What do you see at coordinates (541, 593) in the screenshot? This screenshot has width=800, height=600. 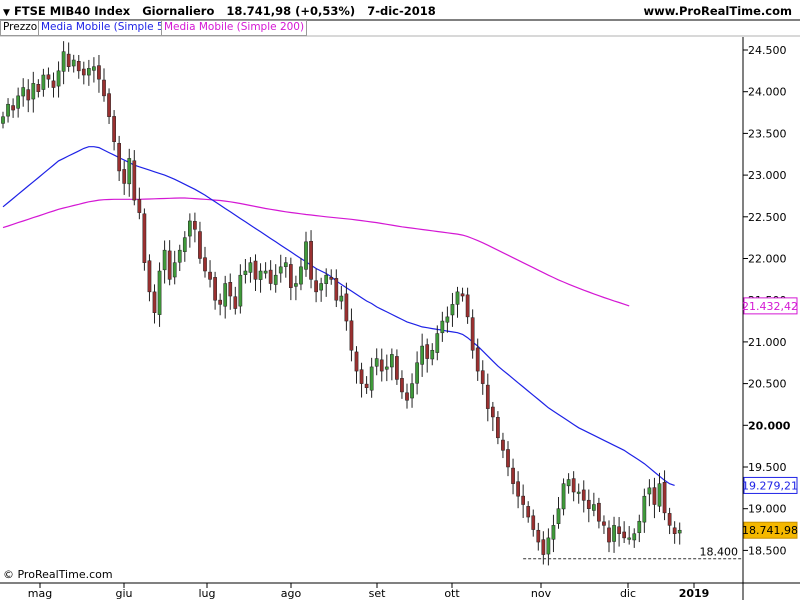 I see `x-tick-label: nov` at bounding box center [541, 593].